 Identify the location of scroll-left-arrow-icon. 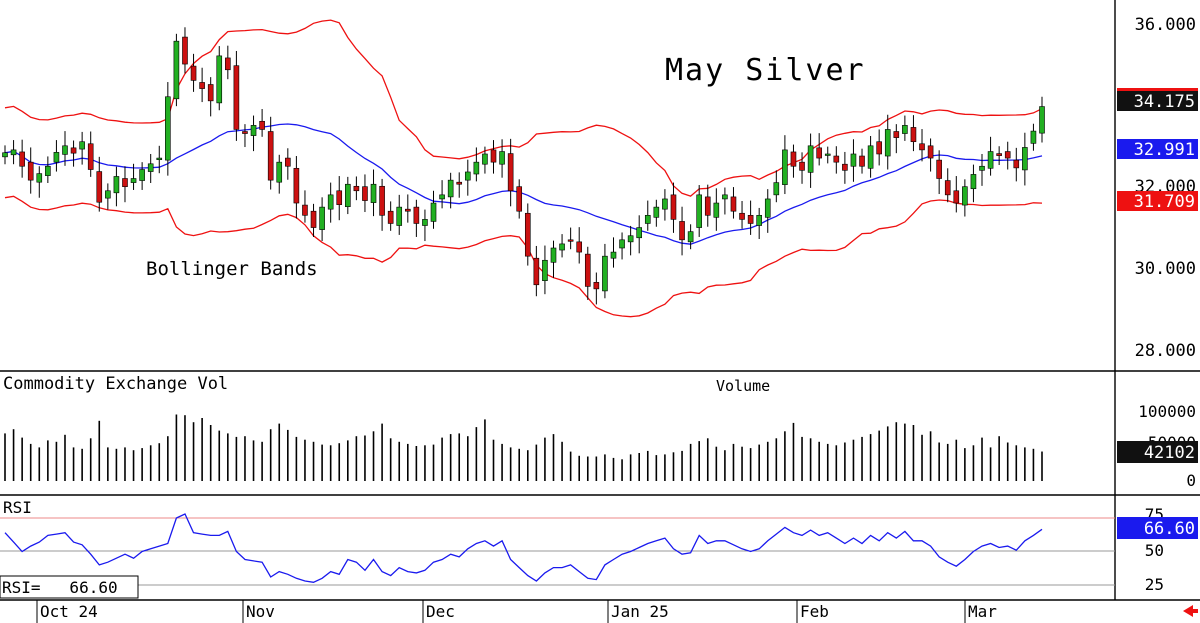
(1190, 611).